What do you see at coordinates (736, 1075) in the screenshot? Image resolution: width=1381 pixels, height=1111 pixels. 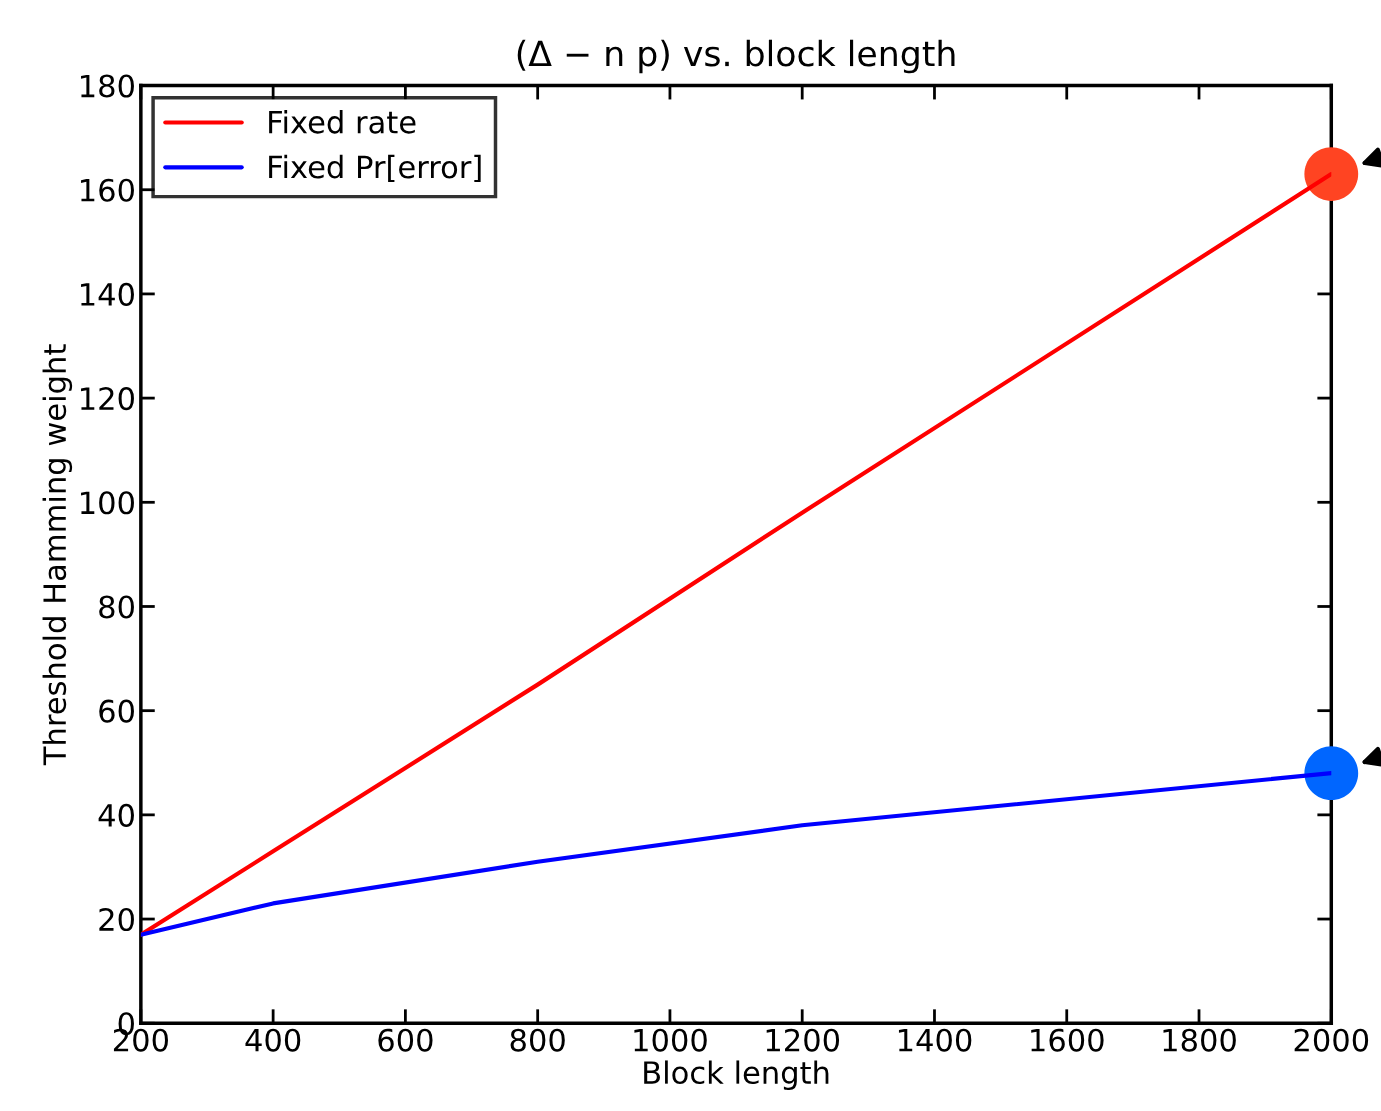 I see `x-axis-title: Block length` at bounding box center [736, 1075].